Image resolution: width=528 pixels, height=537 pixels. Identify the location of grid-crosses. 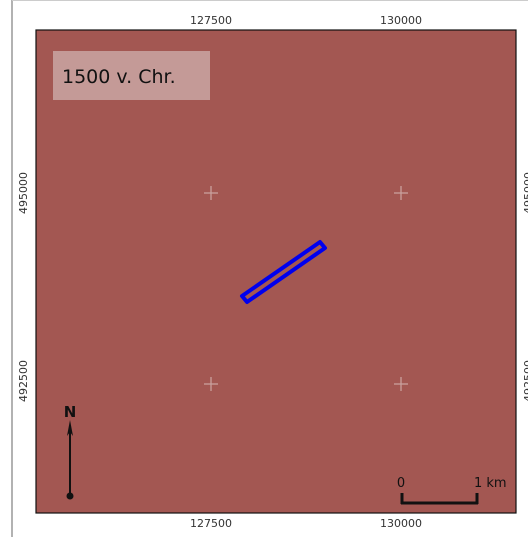
(306, 288).